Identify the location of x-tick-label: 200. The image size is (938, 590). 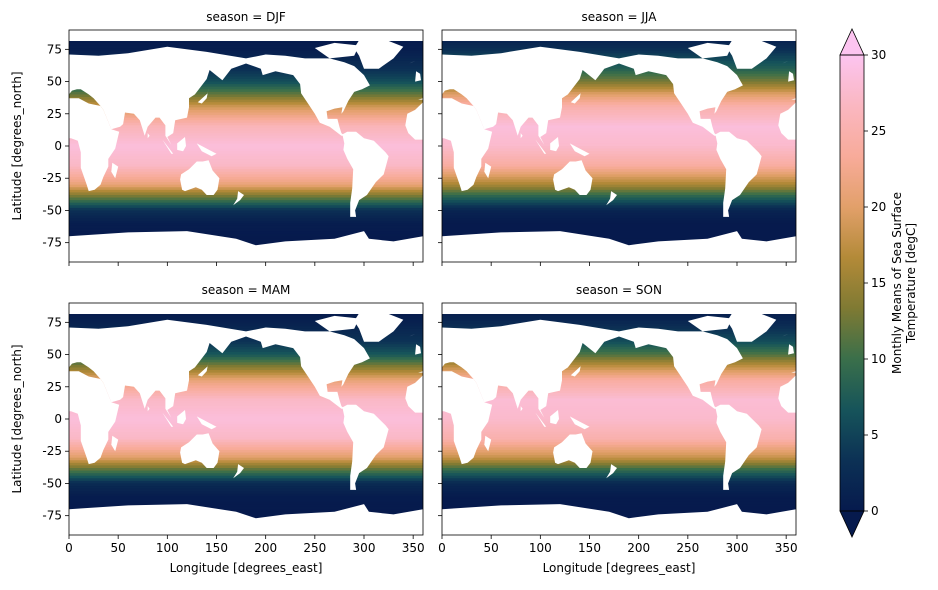
(638, 548).